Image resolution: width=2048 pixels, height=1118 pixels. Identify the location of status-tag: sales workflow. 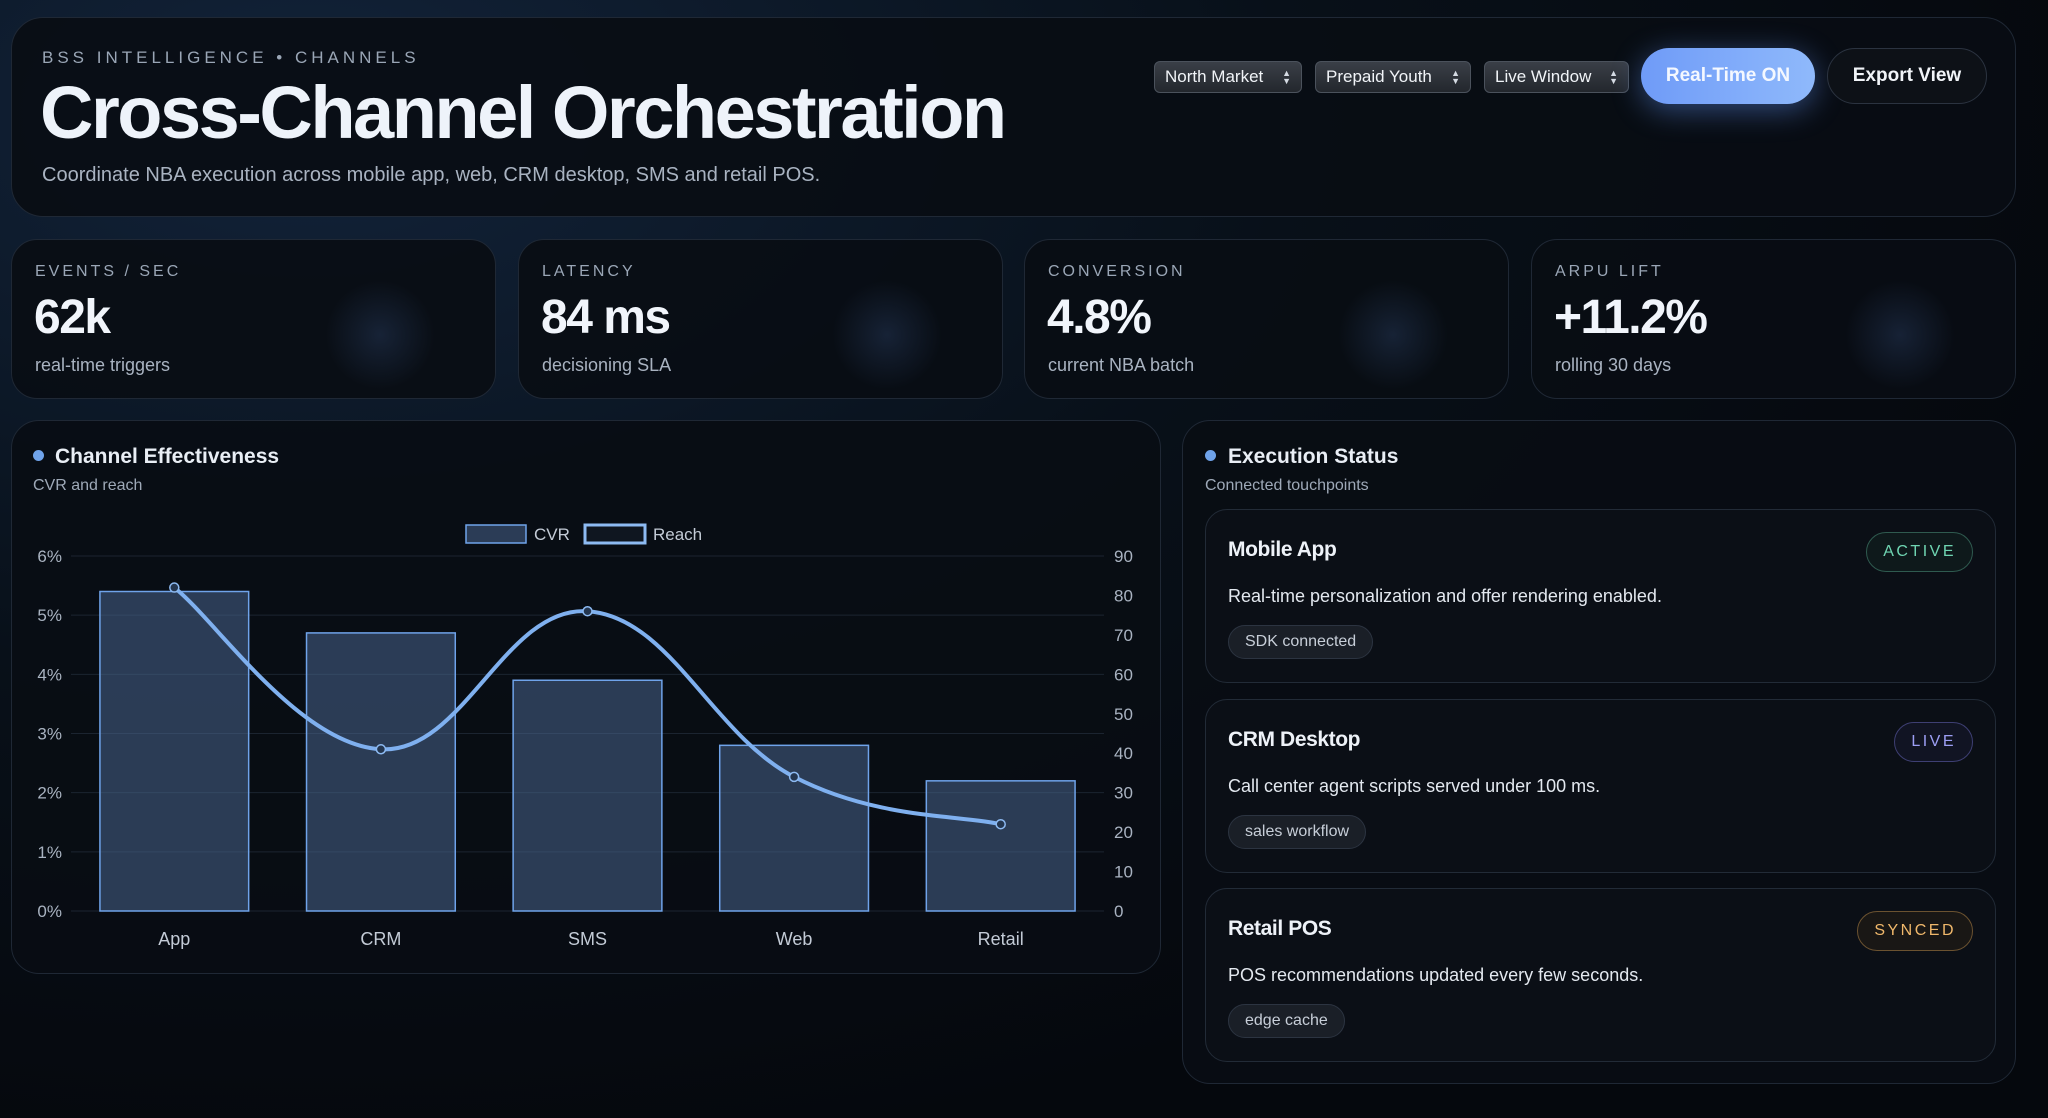
(1297, 832).